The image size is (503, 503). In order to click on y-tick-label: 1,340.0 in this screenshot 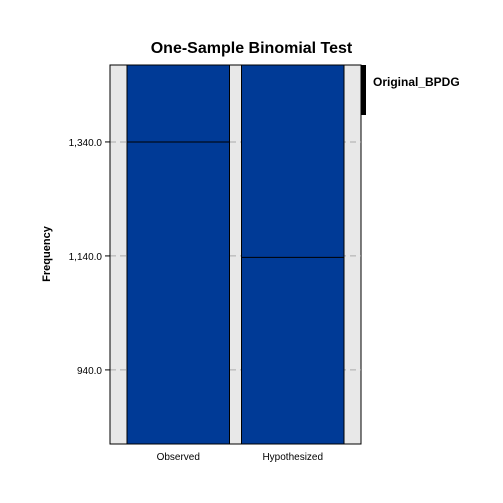, I will do `click(86, 143)`.